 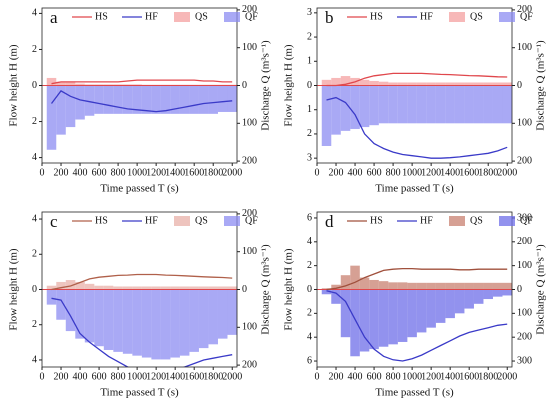 What do you see at coordinates (469, 172) in the screenshot?
I see `x-tick-label: 1600` at bounding box center [469, 172].